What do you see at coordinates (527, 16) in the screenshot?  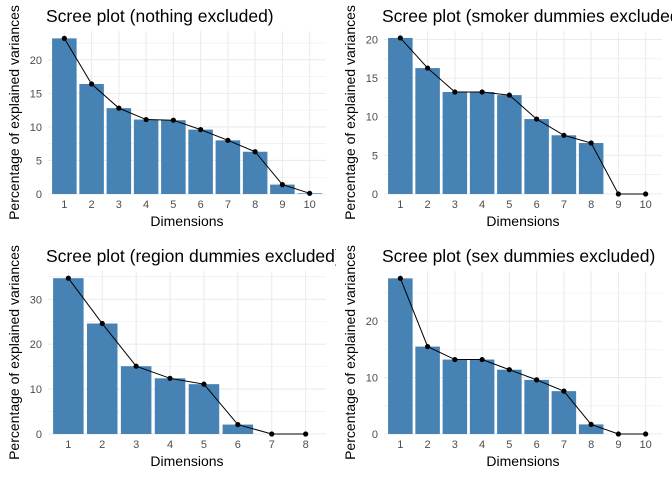 I see `panel-title: Scree plot (smoker dummies excluded)` at bounding box center [527, 16].